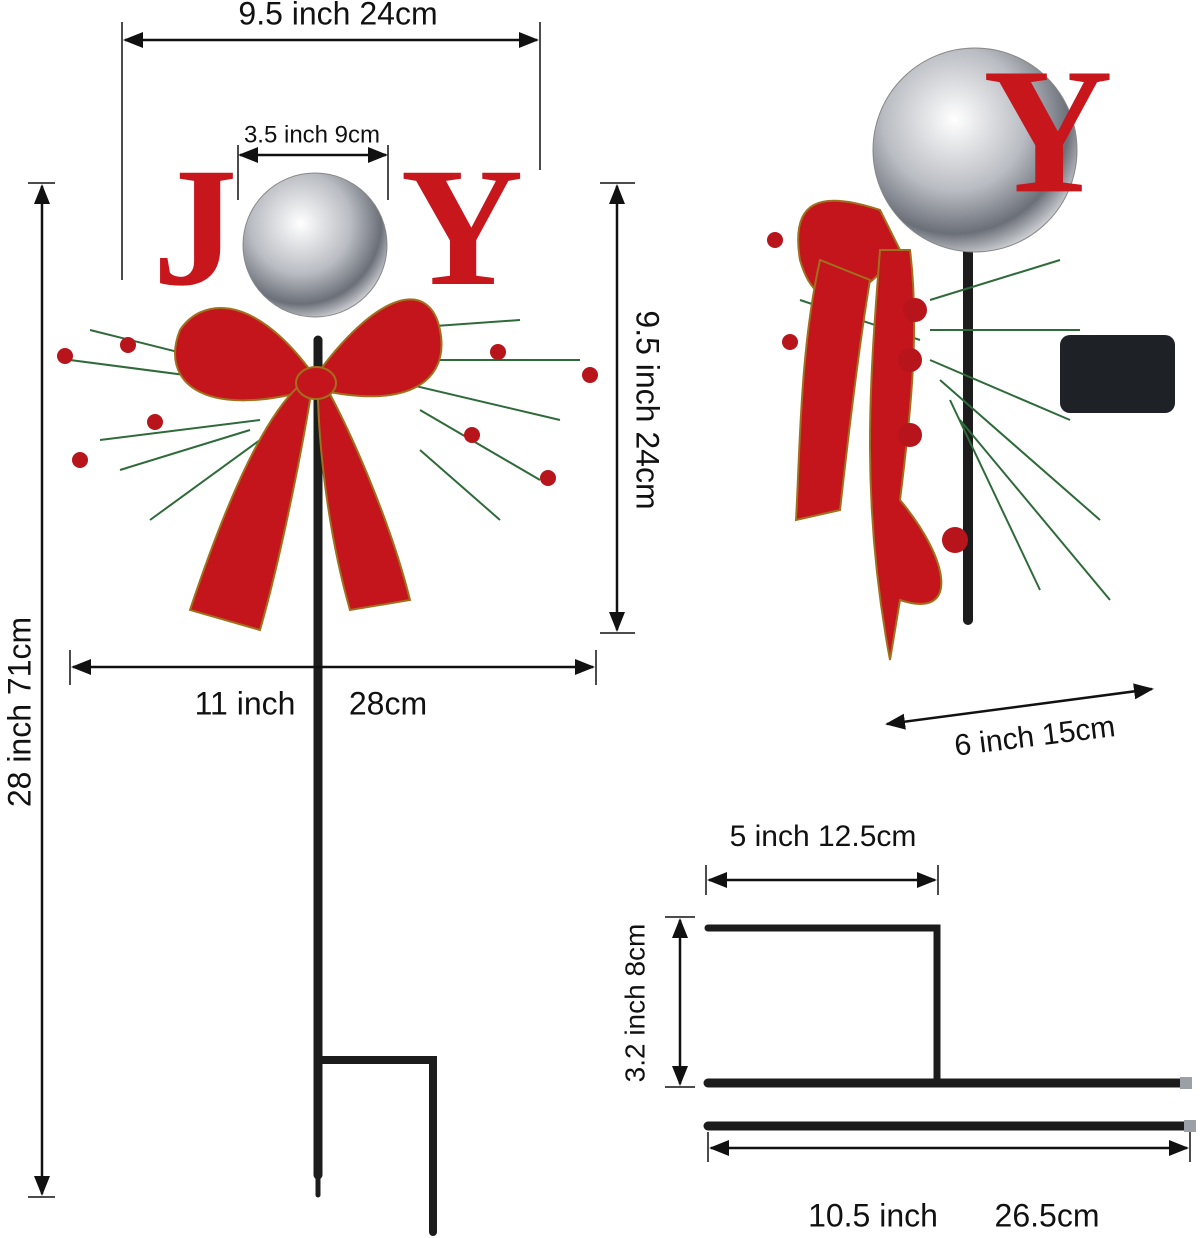  I want to click on dimension-label: 11 inch, so click(245, 703).